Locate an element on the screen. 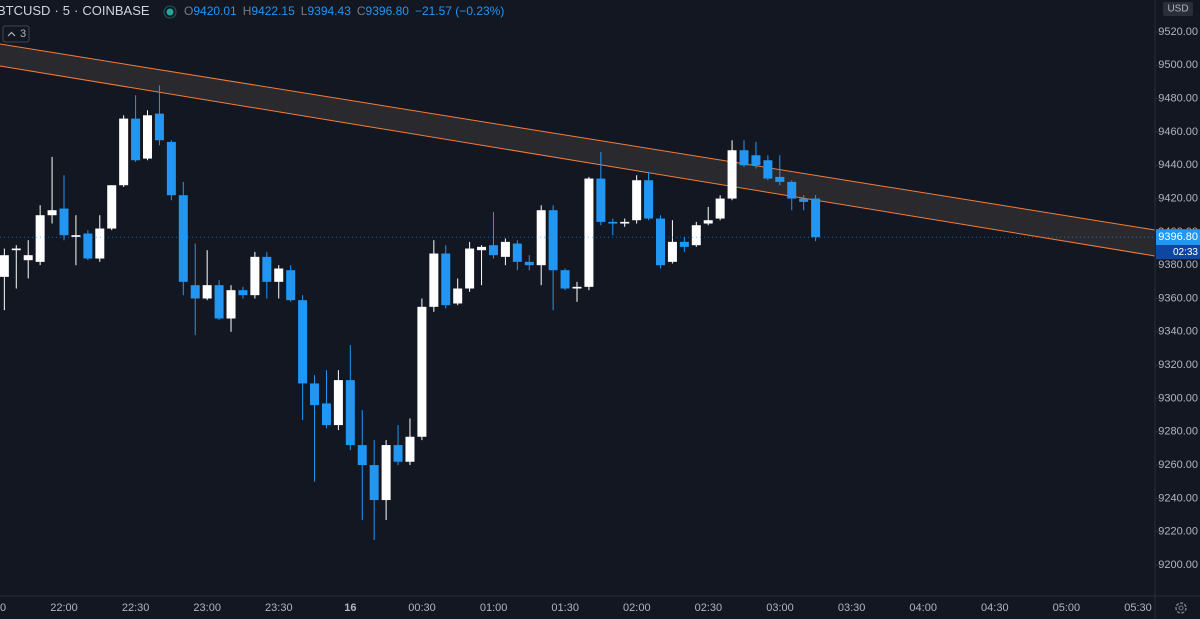 The image size is (1200, 619). ohlc-label: C is located at coordinates (361, 11).